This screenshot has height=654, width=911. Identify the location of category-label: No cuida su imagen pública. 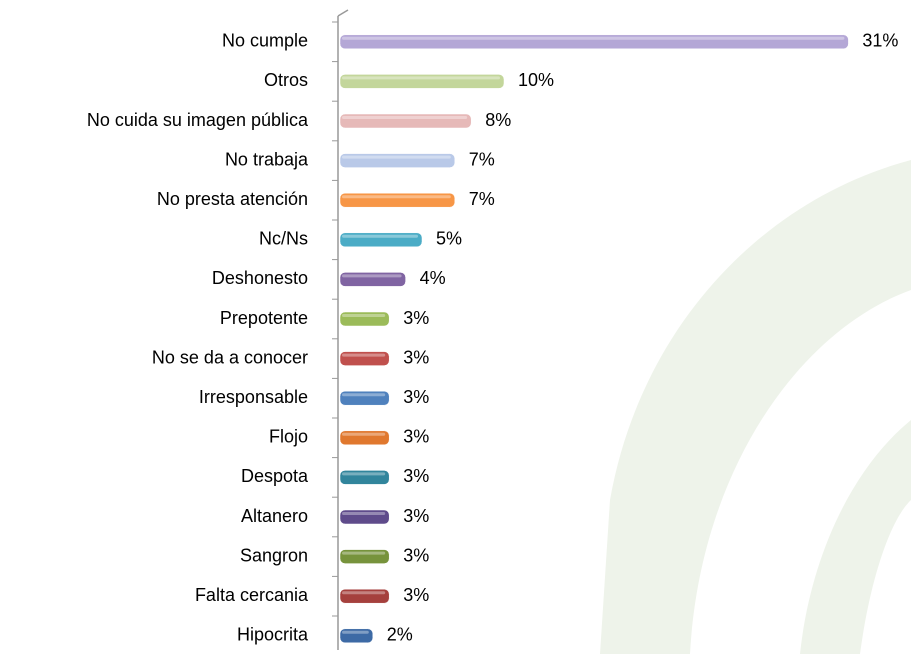
(198, 120).